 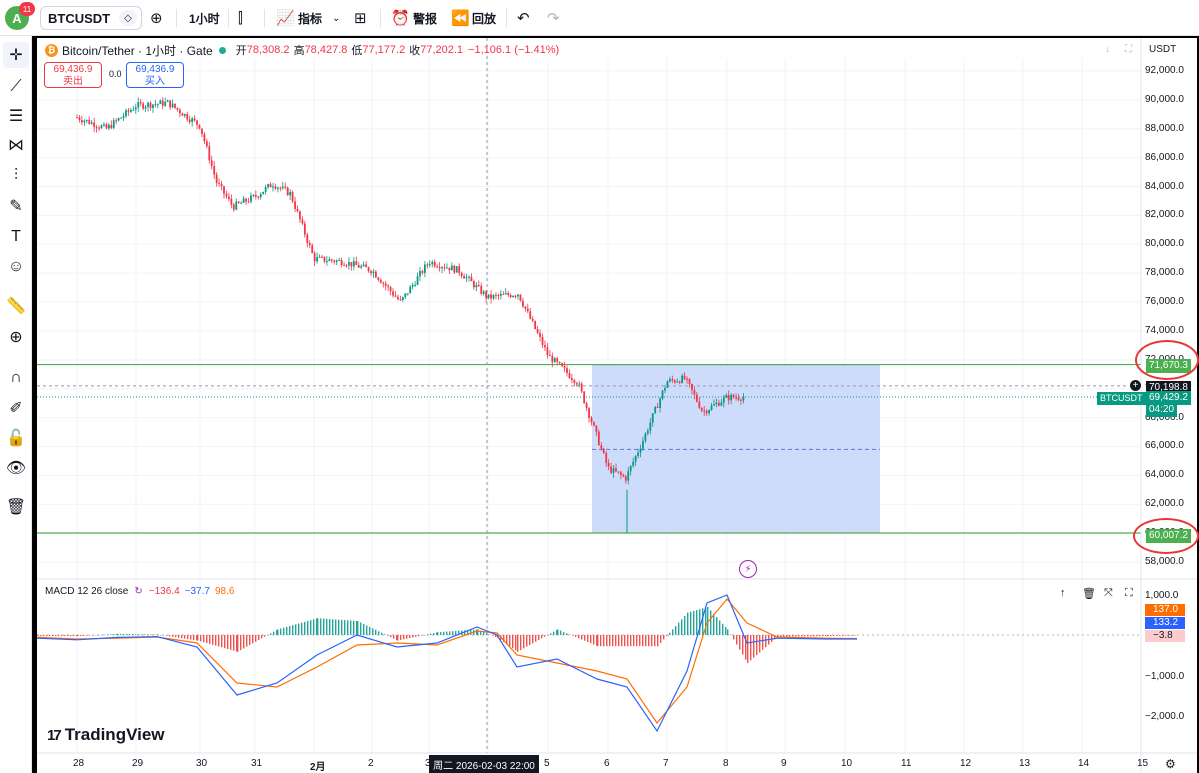 What do you see at coordinates (16, 266) in the screenshot?
I see `emoji-icon: ☺` at bounding box center [16, 266].